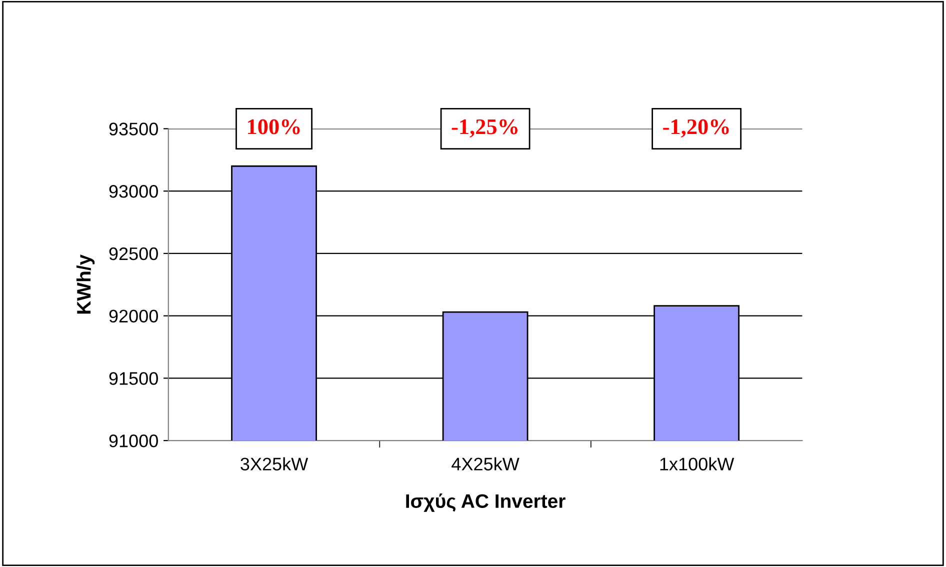 This screenshot has width=946, height=567. What do you see at coordinates (133, 441) in the screenshot?
I see `y-tick-label: 91000` at bounding box center [133, 441].